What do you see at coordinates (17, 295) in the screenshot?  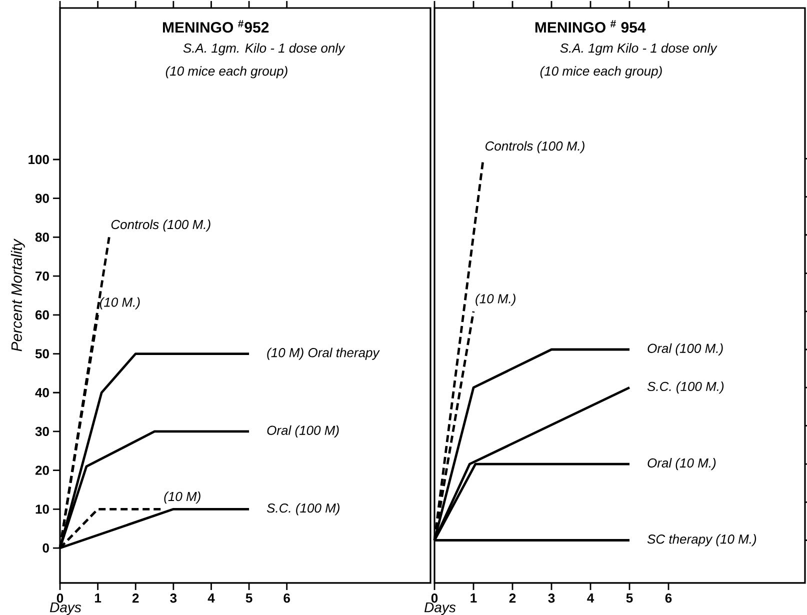 I see `y-axis-title: Percent Mortality` at bounding box center [17, 295].